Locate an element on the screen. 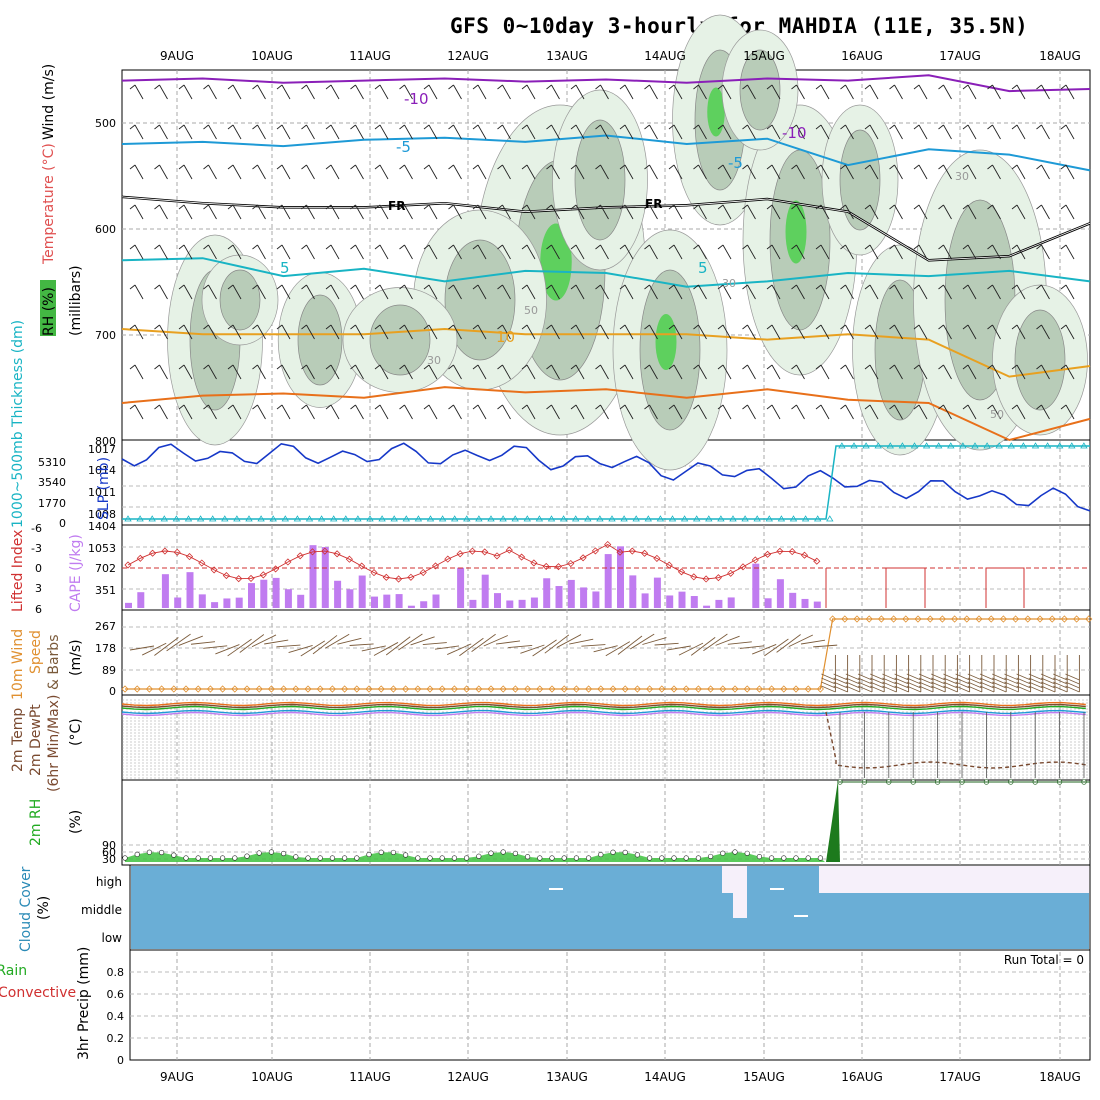 Image resolution: width=1100 pixels, height=1100 pixels. date-top-18AUG: 18AUG is located at coordinates (1060, 56).